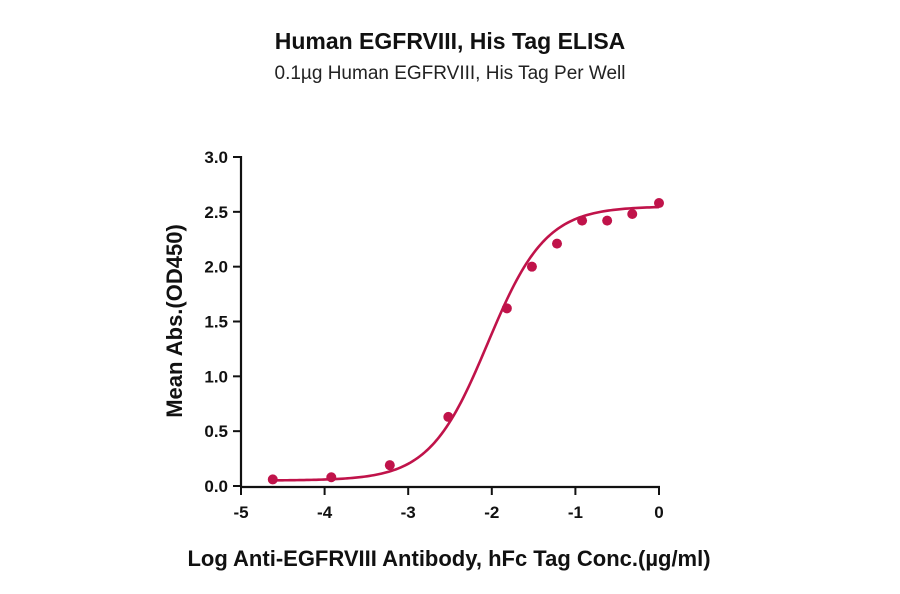 The height and width of the screenshot is (594, 900). I want to click on y-tick-label: 1.5, so click(216, 322).